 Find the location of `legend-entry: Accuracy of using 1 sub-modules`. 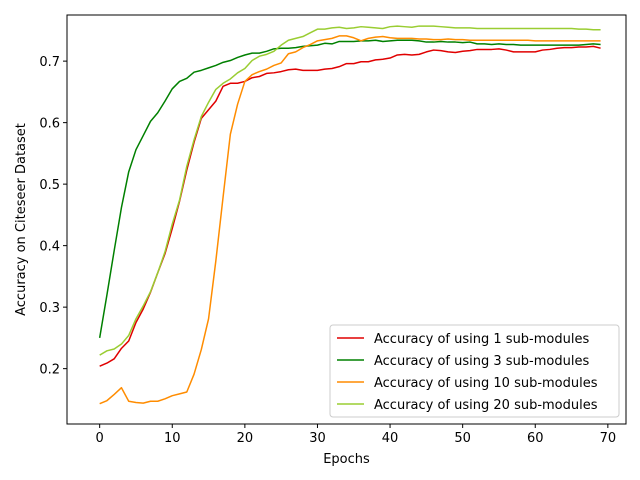

legend-entry: Accuracy of using 1 sub-modules is located at coordinates (481, 339).